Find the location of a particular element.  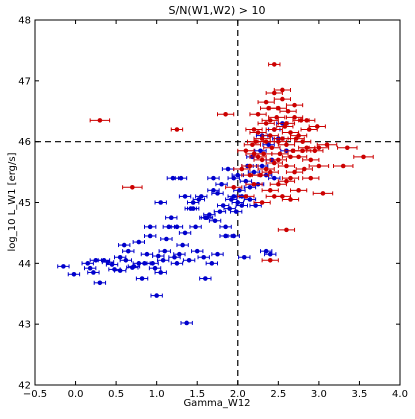

x-tick-label: 4.0 is located at coordinates (400, 394).